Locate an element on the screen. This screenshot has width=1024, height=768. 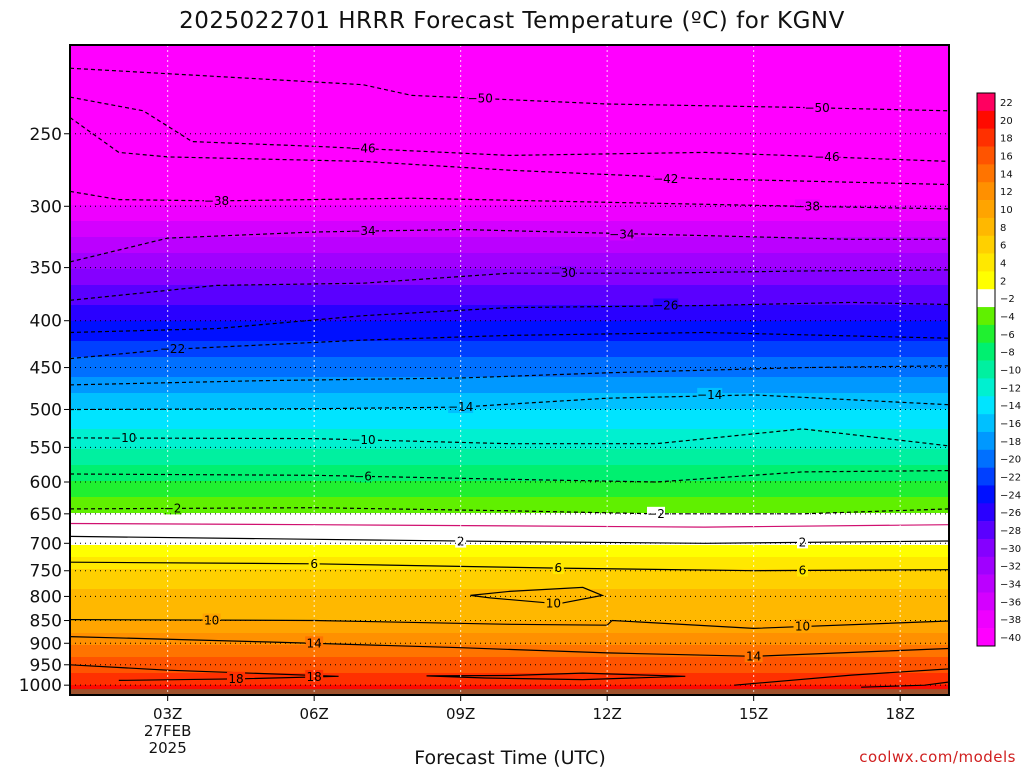
y-tick-label: 250 is located at coordinates (46, 135).